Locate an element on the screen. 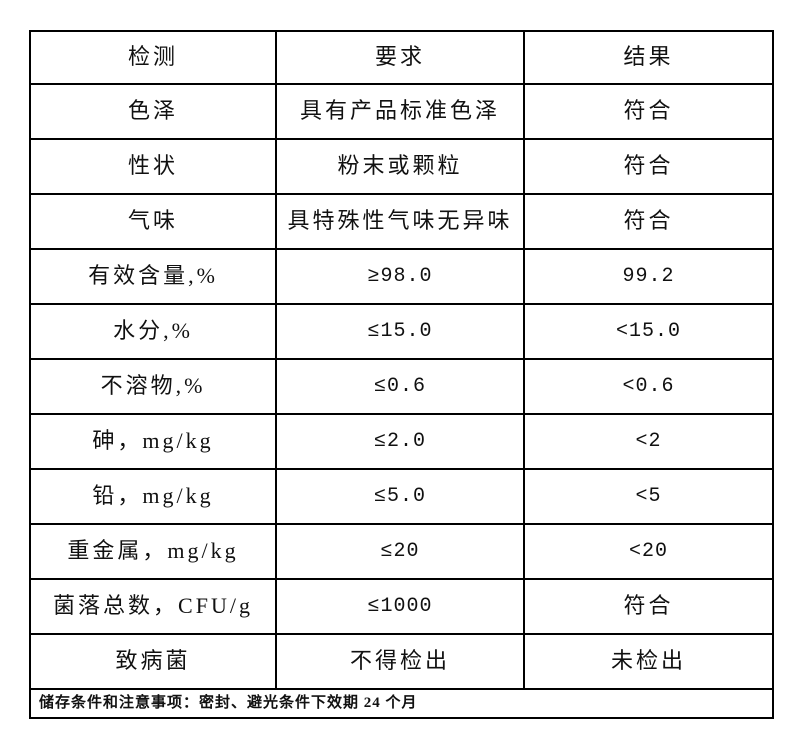  cell-result: <2 is located at coordinates (648, 441).